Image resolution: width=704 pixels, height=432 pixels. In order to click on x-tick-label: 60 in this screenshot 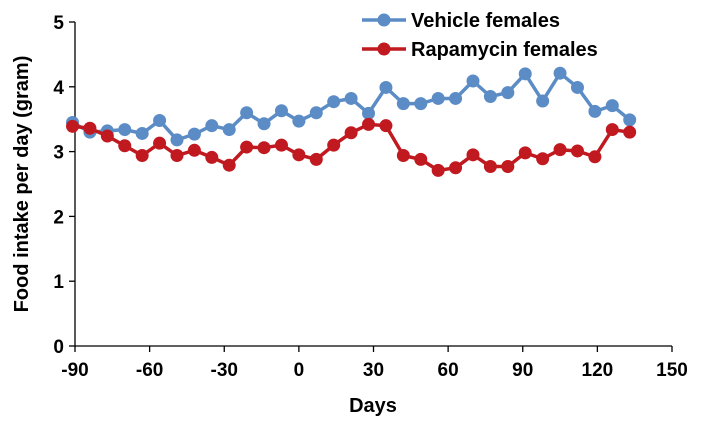, I will do `click(448, 370)`.